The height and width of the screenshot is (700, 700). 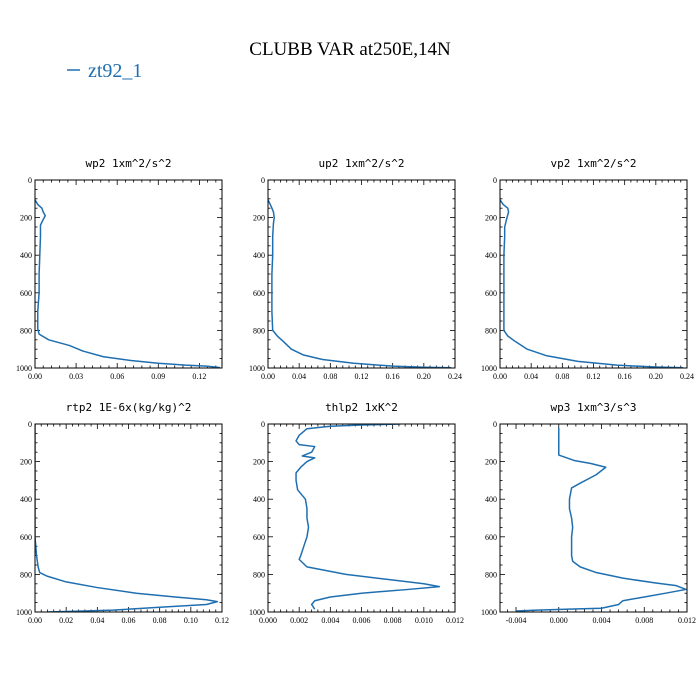 I want to click on panel-title: thlp2 1xK^2, so click(x=361, y=407).